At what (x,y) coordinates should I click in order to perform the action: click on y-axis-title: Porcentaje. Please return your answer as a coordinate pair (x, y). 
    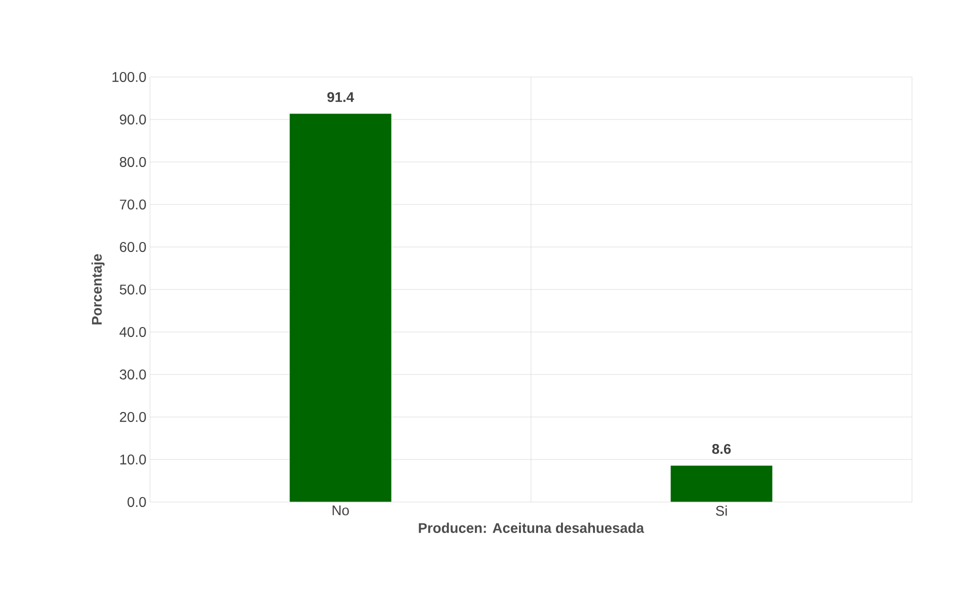
    Looking at the image, I should click on (98, 289).